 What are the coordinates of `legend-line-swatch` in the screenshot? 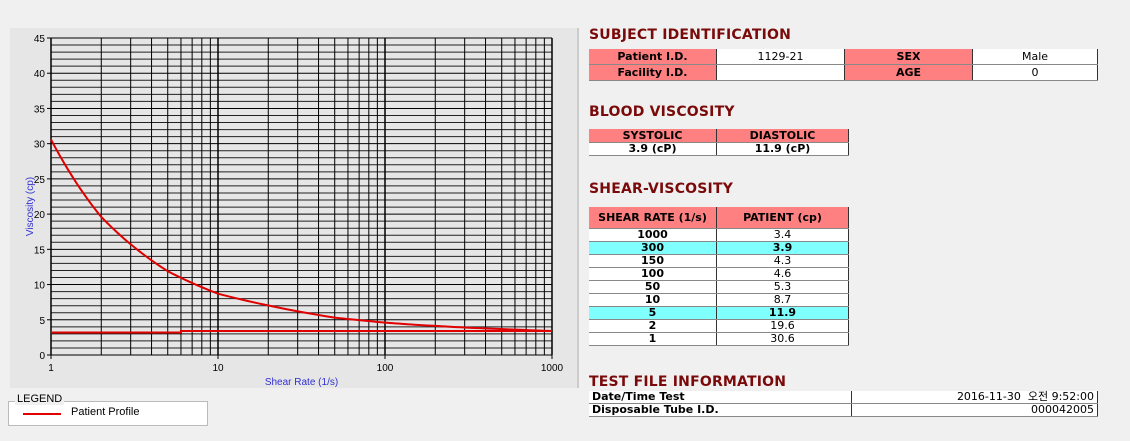 It's located at (42, 414).